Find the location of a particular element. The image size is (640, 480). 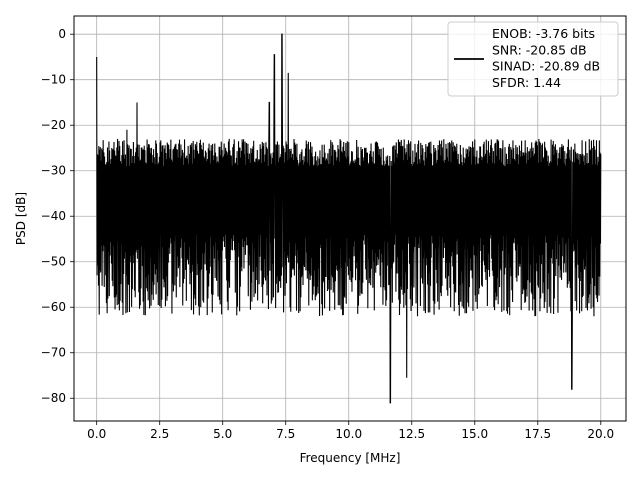

x-axis-label: Frequency [MHz] is located at coordinates (350, 458).